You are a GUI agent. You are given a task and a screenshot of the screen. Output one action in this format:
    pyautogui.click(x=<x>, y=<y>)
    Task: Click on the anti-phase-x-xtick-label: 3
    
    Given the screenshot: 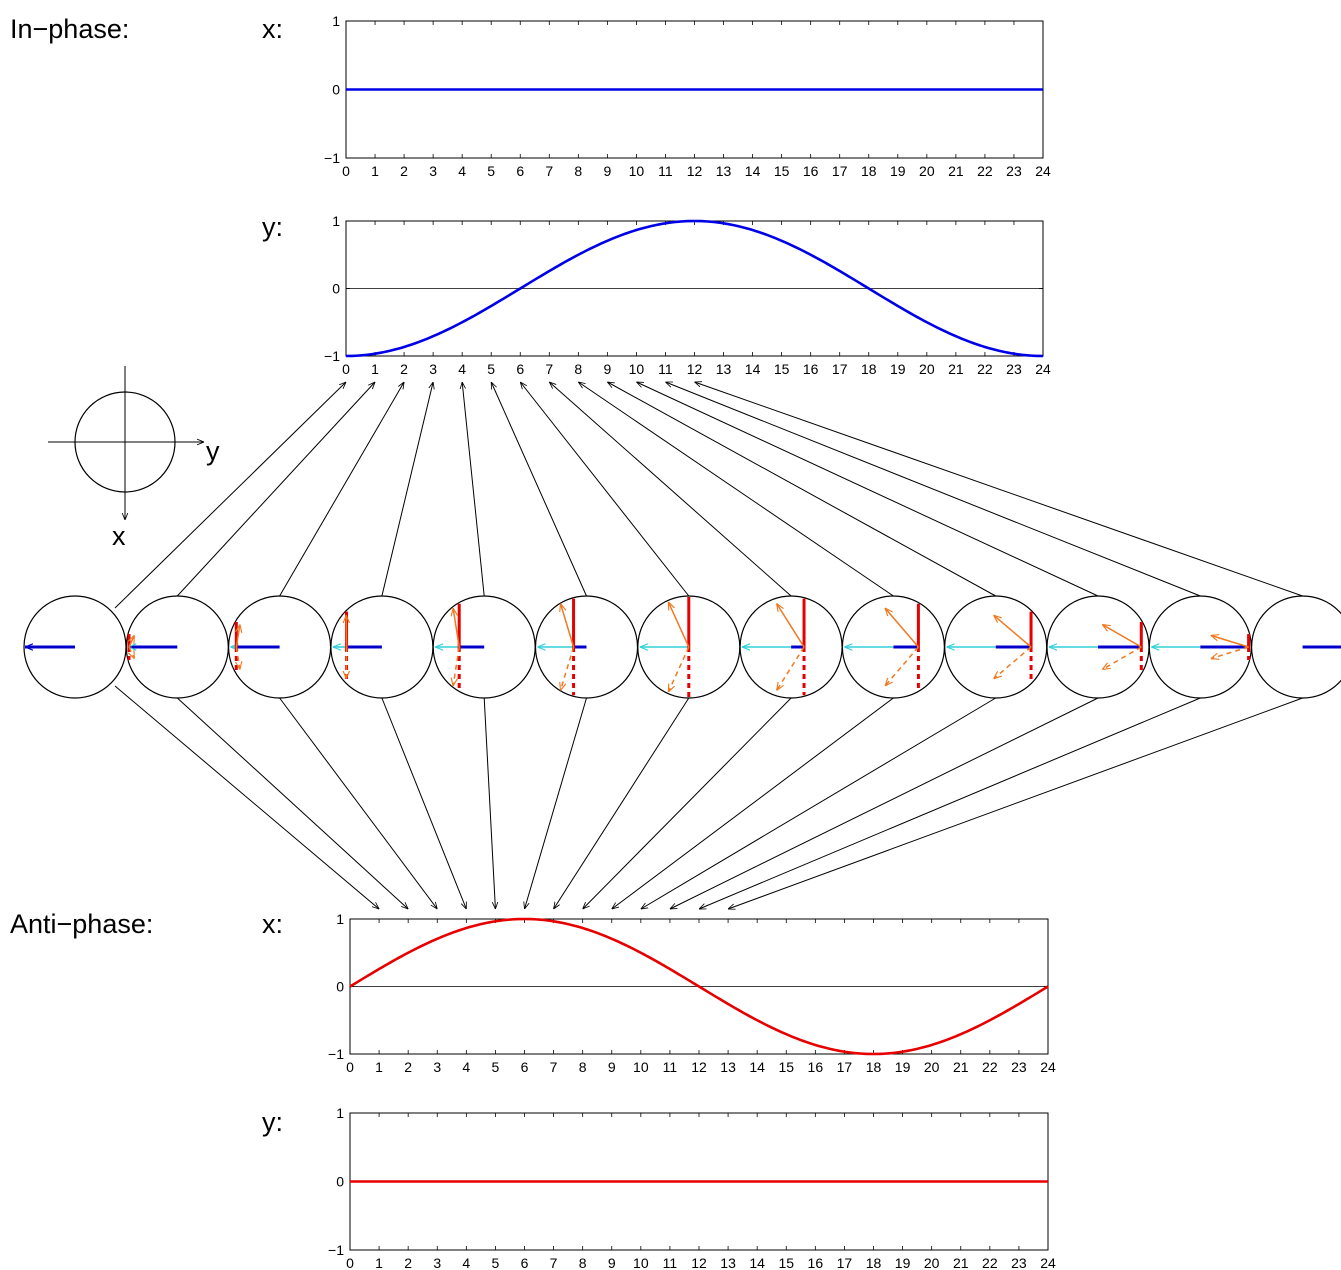 What is the action you would take?
    pyautogui.click(x=437, y=1067)
    